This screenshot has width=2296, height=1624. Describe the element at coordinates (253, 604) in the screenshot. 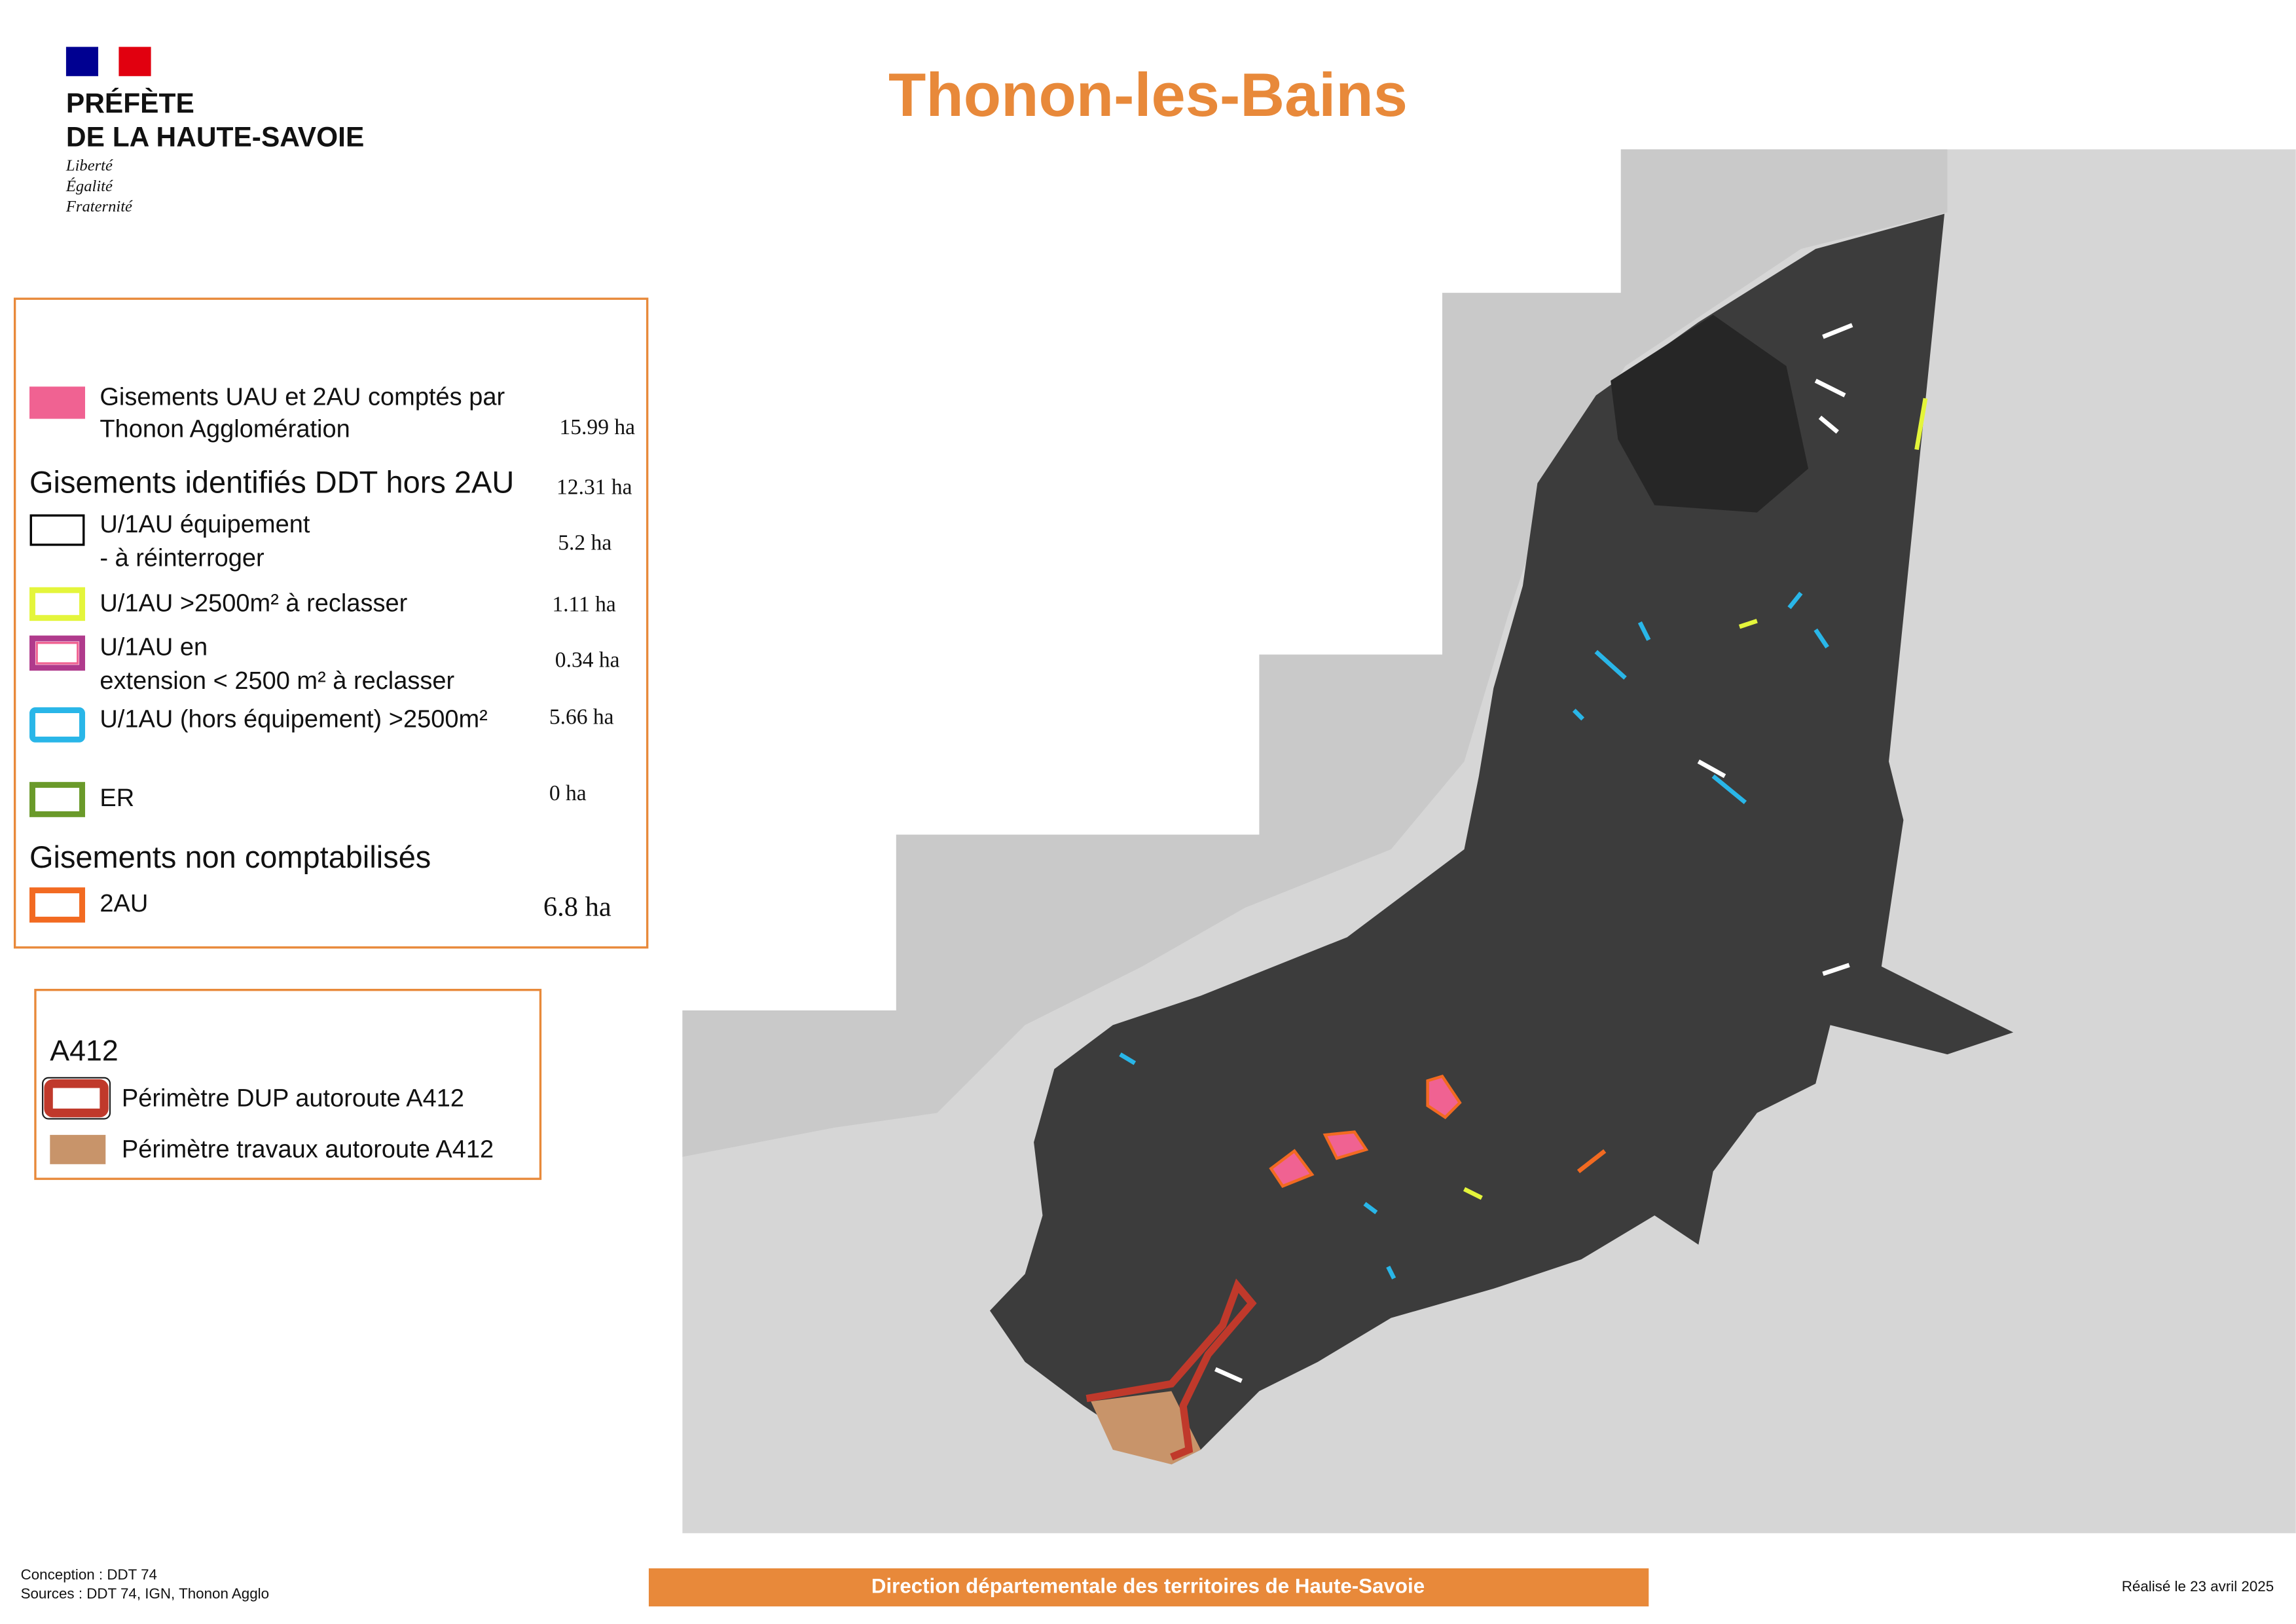

I see `legend-label: U/1AU >2500m² à reclasser` at that location.